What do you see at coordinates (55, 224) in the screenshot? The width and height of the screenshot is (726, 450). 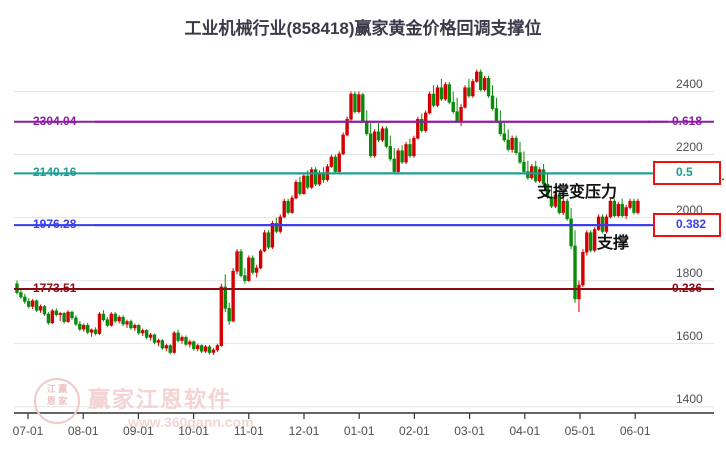 I see `fib-price-label-0.382: 1976.28` at bounding box center [55, 224].